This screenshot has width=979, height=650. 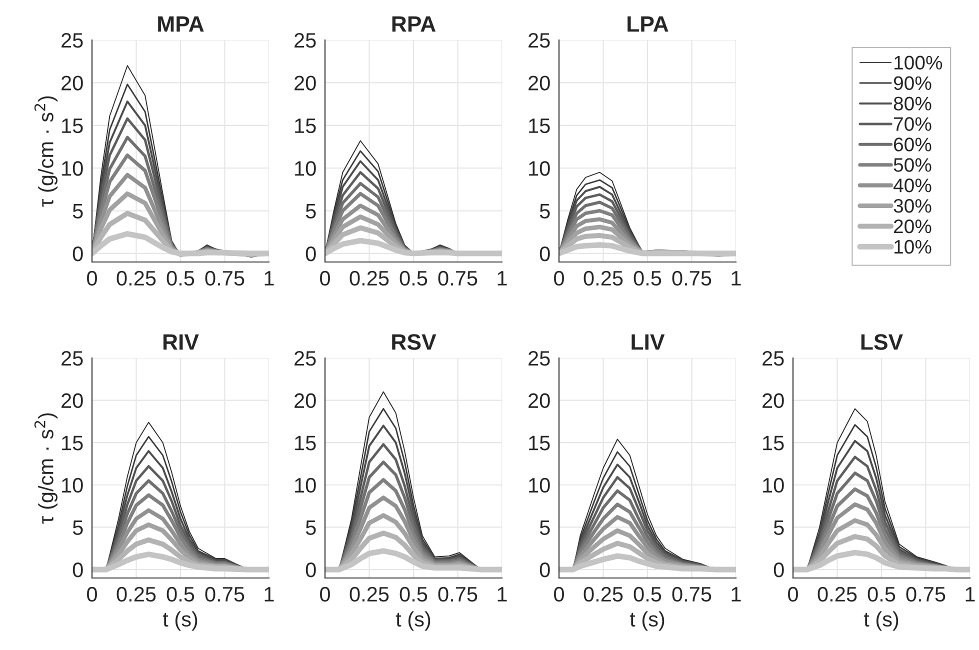 What do you see at coordinates (913, 206) in the screenshot?
I see `legend-label: 30%` at bounding box center [913, 206].